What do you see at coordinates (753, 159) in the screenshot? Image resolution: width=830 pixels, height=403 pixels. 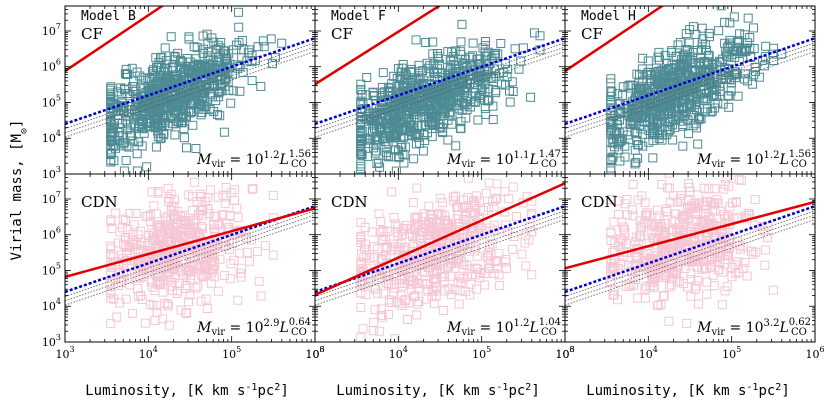 I see `fit-equation: Mvir = 101.2L1.56 CO` at bounding box center [753, 159].